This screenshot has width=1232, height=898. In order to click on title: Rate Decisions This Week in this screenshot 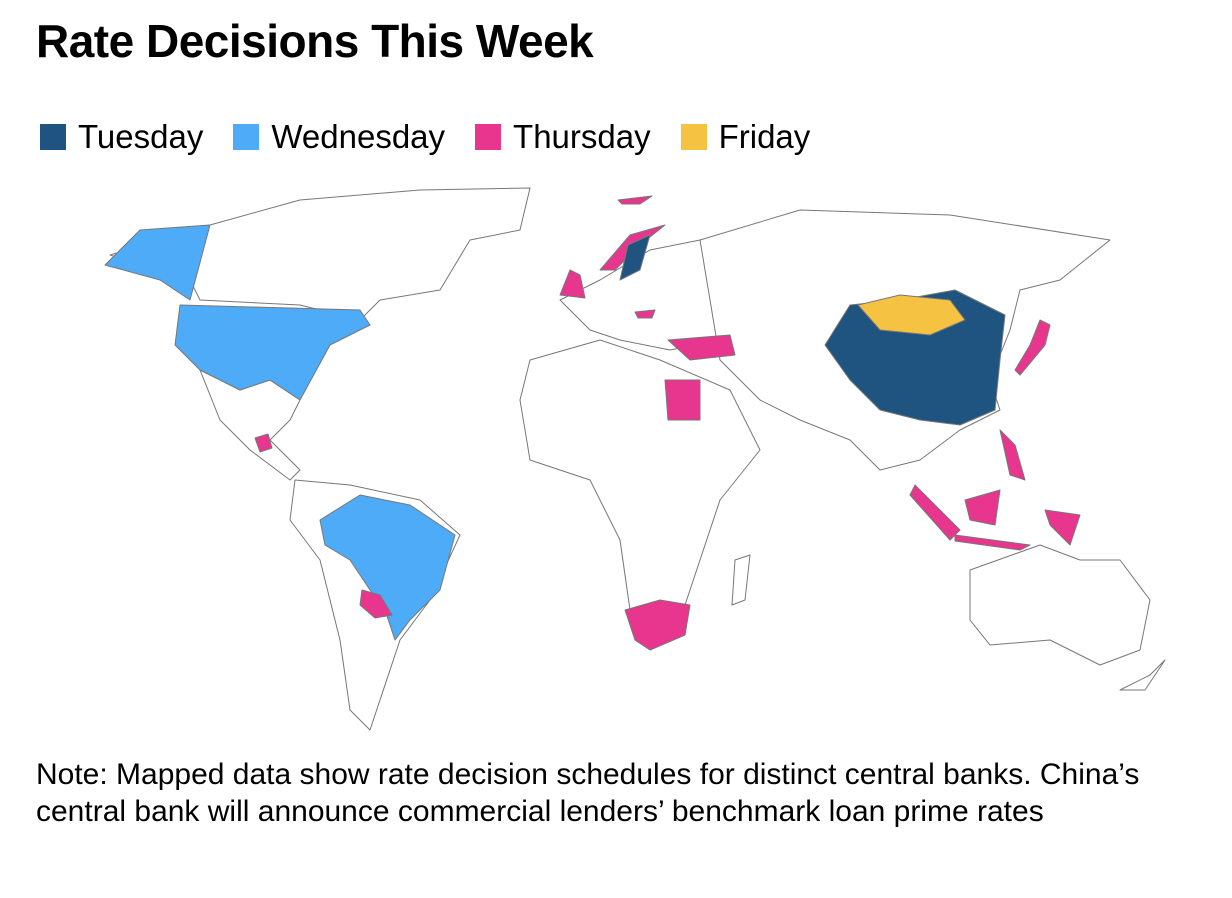, I will do `click(315, 41)`.